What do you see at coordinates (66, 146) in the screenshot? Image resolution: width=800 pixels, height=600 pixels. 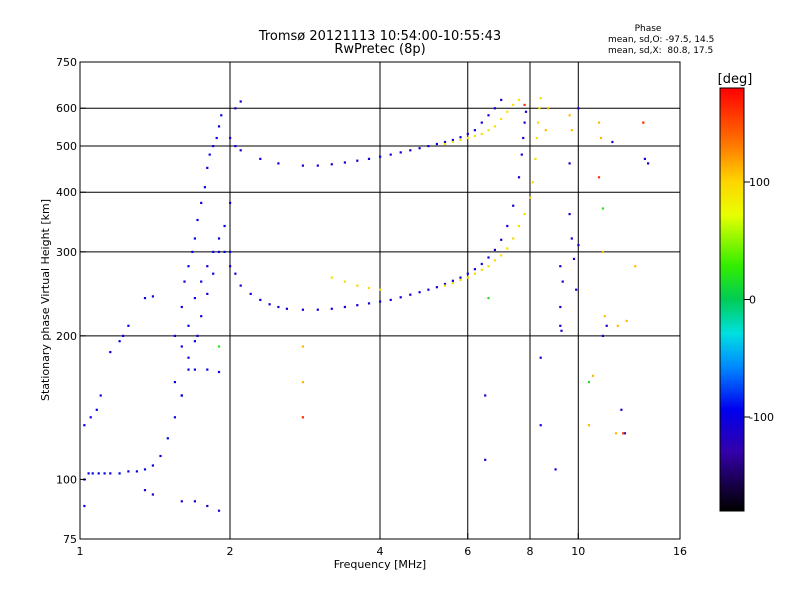 I see `y-tick-label: 500` at bounding box center [66, 146].